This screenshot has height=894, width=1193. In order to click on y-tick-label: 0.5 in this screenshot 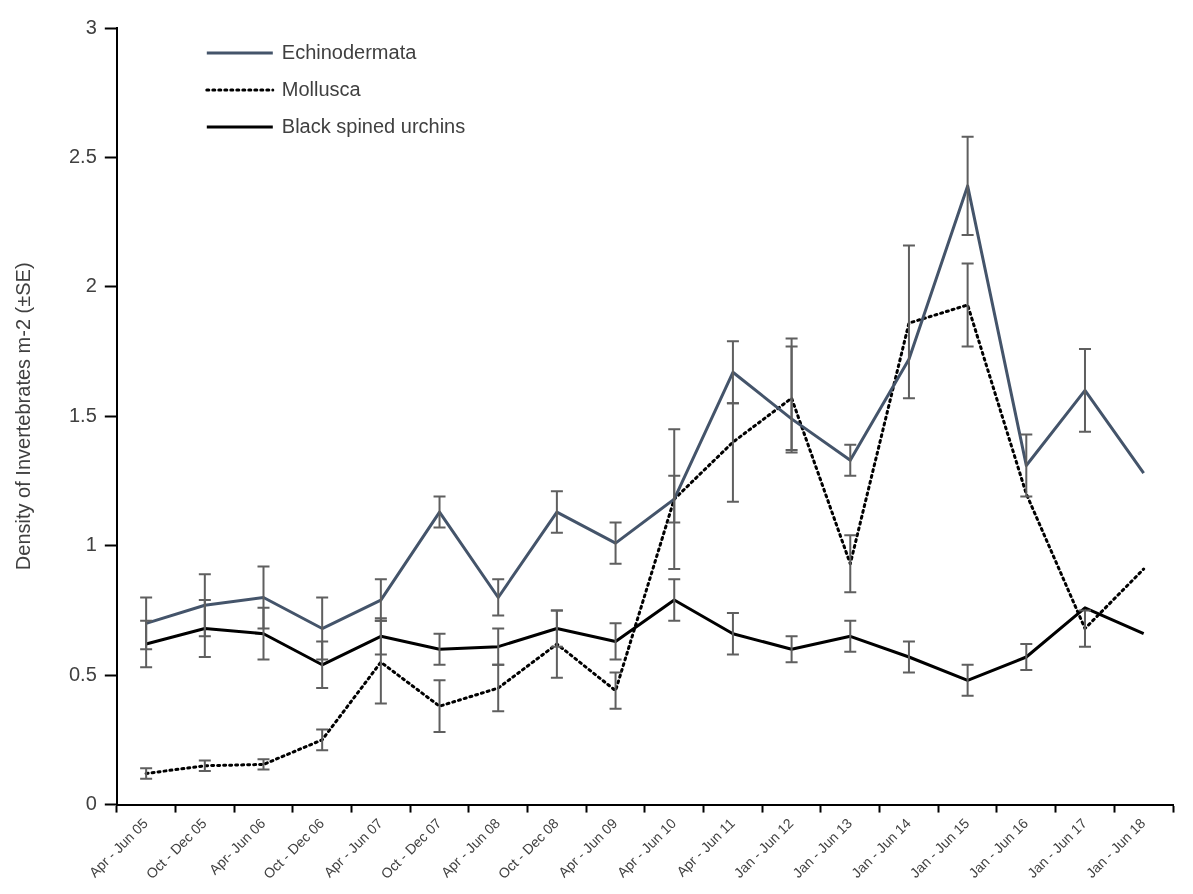, I will do `click(82, 673)`.